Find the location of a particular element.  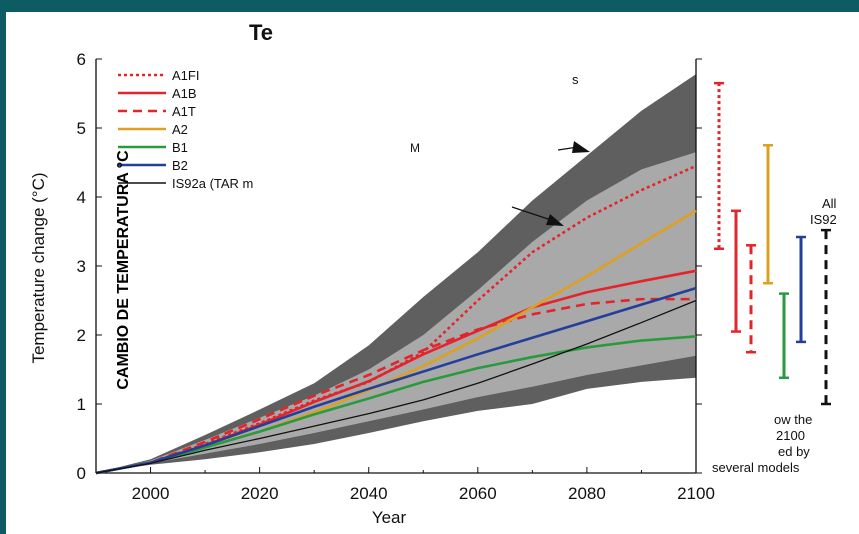

y-axis-title: Temperature change (°C) is located at coordinates (38, 267).